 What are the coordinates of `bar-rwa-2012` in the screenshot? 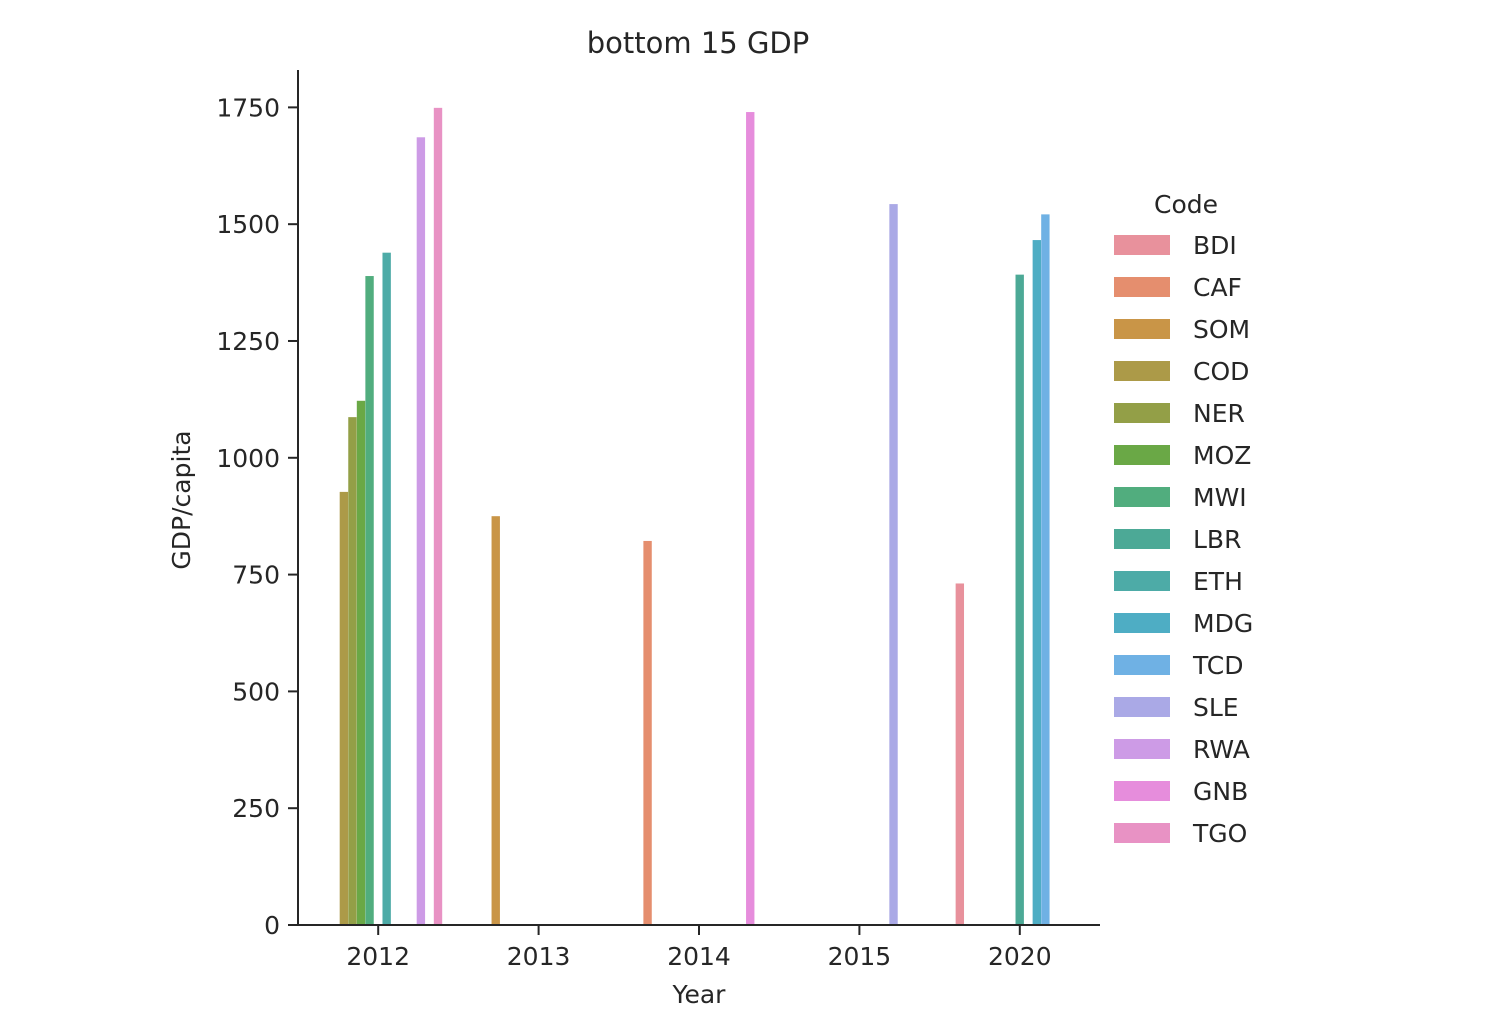 It's located at (421, 531).